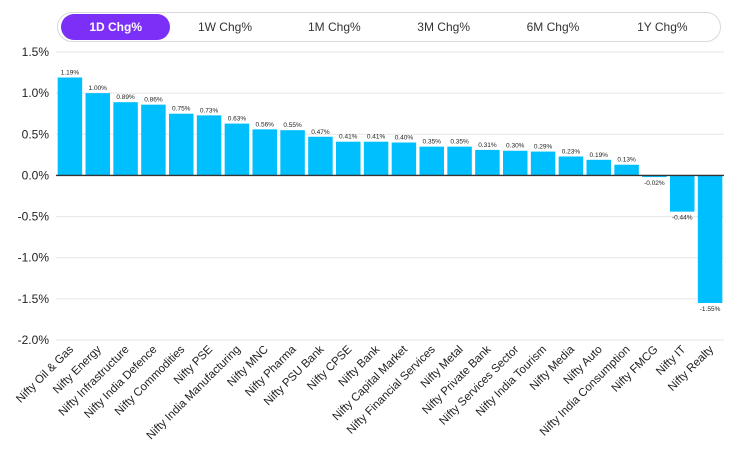 This screenshot has height=470, width=739. I want to click on tab-6m-change: 6M Chg%, so click(553, 27).